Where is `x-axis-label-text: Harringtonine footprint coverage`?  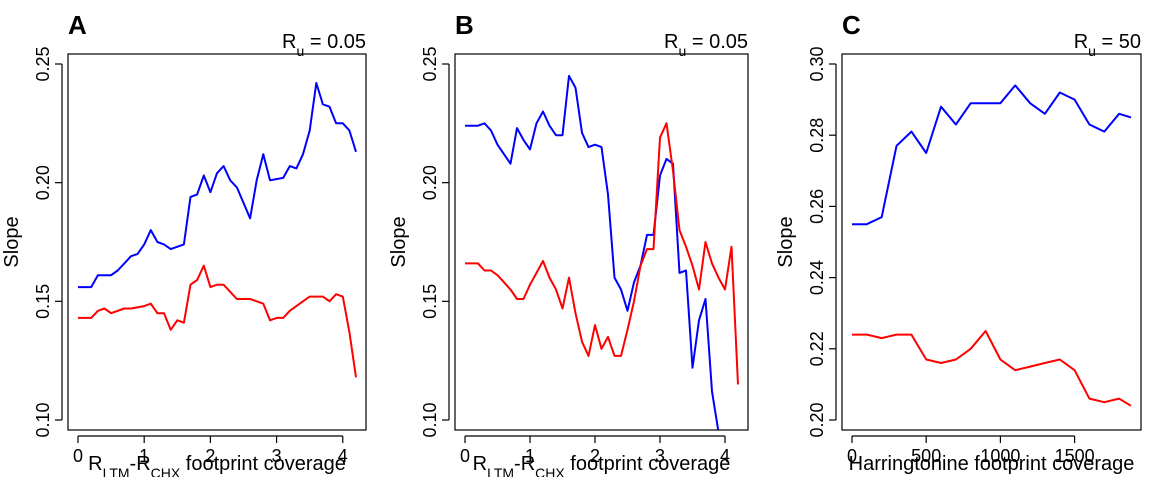
x-axis-label-text: Harringtonine footprint coverage is located at coordinates (992, 464).